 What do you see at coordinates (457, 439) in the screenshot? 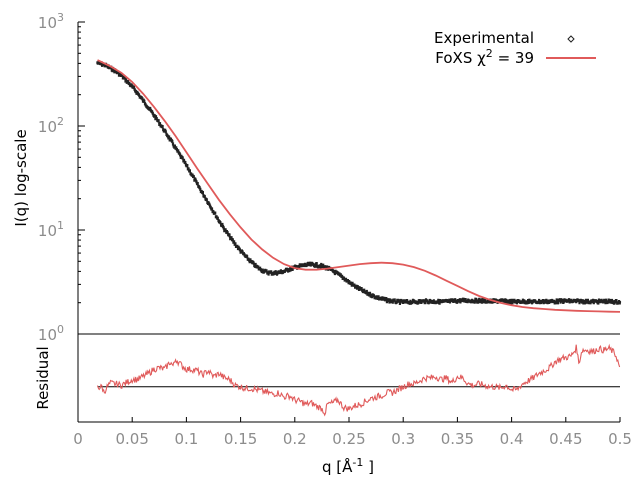
I see `x-tick-label: 0.35` at bounding box center [457, 439].